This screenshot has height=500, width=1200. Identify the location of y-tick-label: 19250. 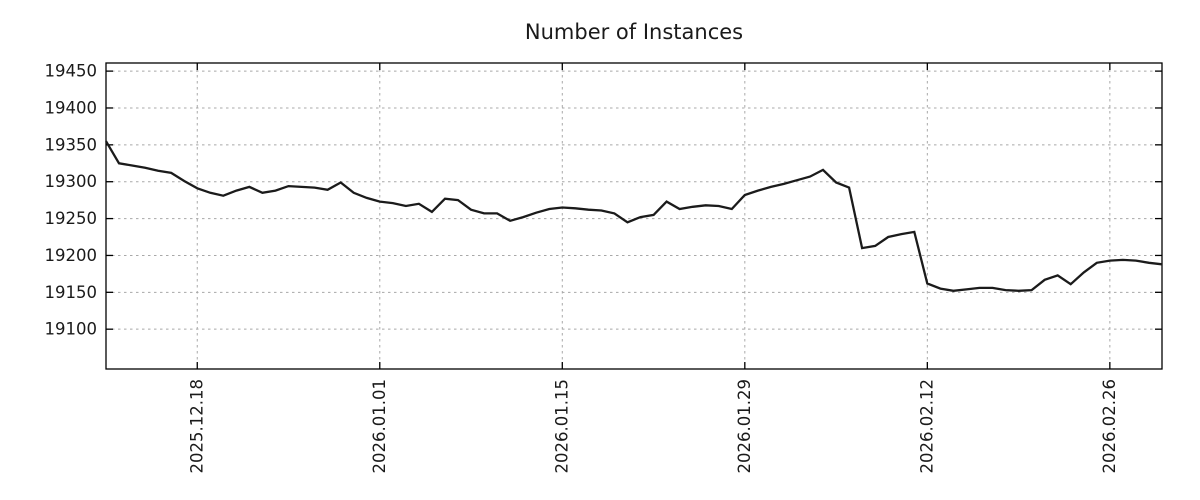
(71, 218).